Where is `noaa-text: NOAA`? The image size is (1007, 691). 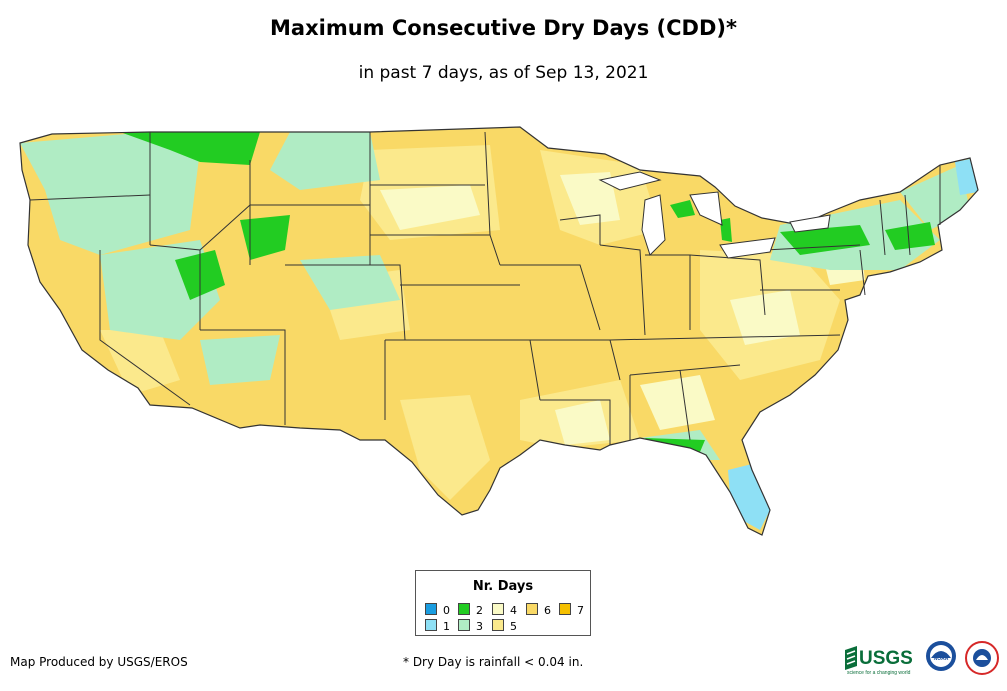
noaa-text: NOAA is located at coordinates (941, 659).